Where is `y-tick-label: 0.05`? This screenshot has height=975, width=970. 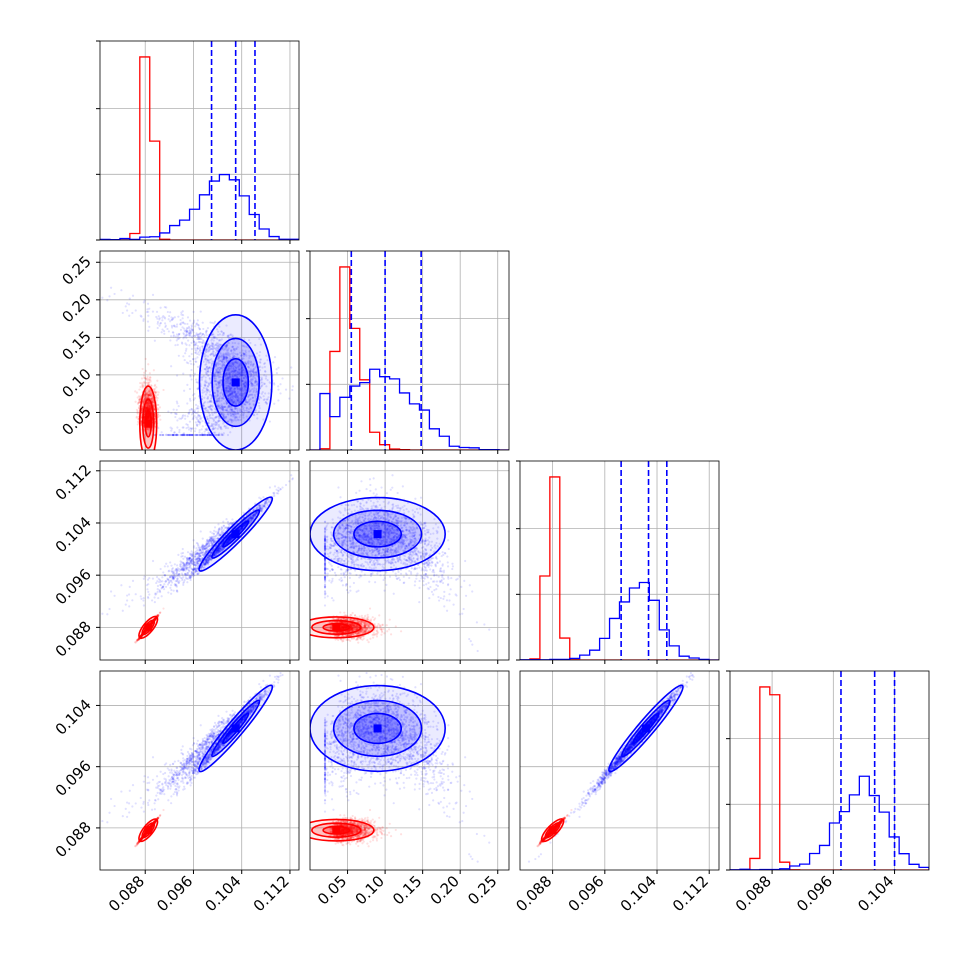
y-tick-label: 0.05 is located at coordinates (76, 421).